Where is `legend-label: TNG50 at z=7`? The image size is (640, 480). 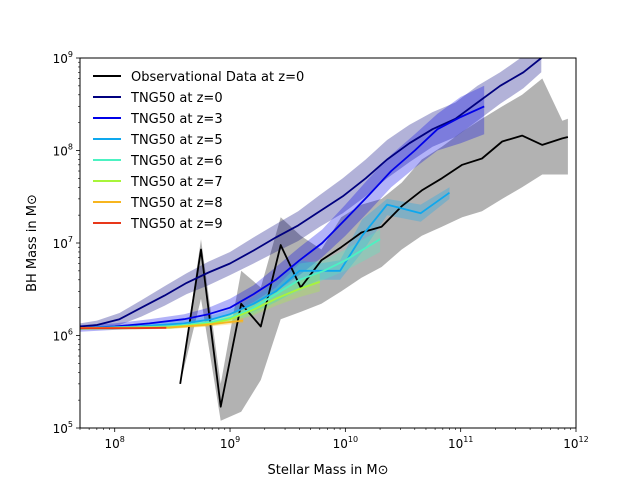
legend-label: TNG50 at z=7 is located at coordinates (176, 182).